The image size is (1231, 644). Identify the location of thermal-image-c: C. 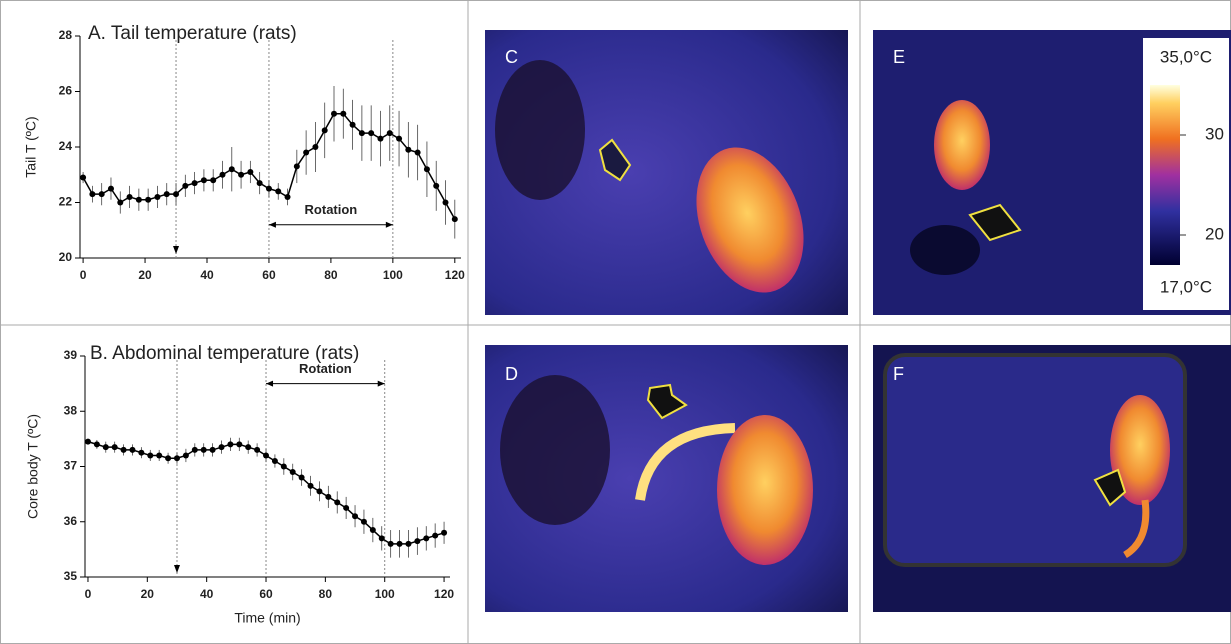
(666, 172).